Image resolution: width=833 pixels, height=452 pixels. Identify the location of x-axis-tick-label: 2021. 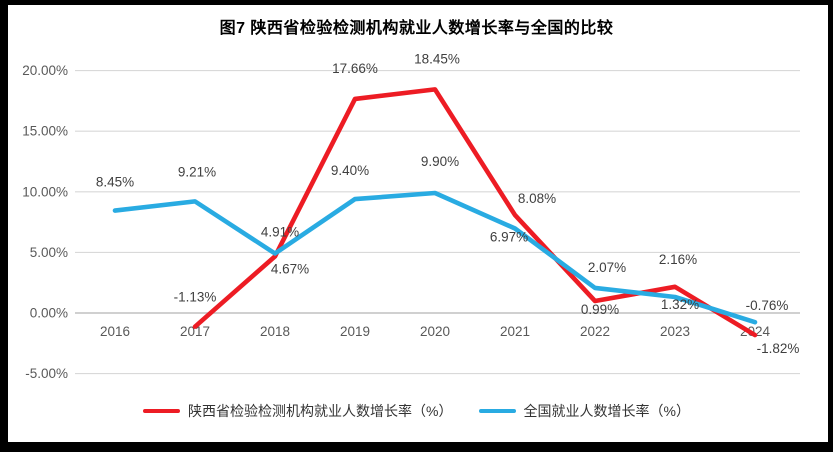
(515, 331).